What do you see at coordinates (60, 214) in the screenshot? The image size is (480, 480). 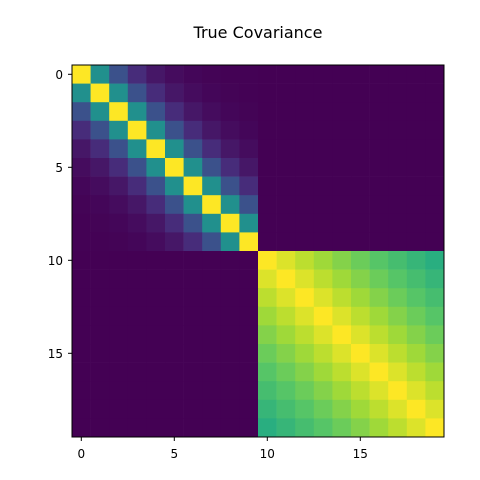 I see `y-axis: 0 5 10 15` at bounding box center [60, 214].